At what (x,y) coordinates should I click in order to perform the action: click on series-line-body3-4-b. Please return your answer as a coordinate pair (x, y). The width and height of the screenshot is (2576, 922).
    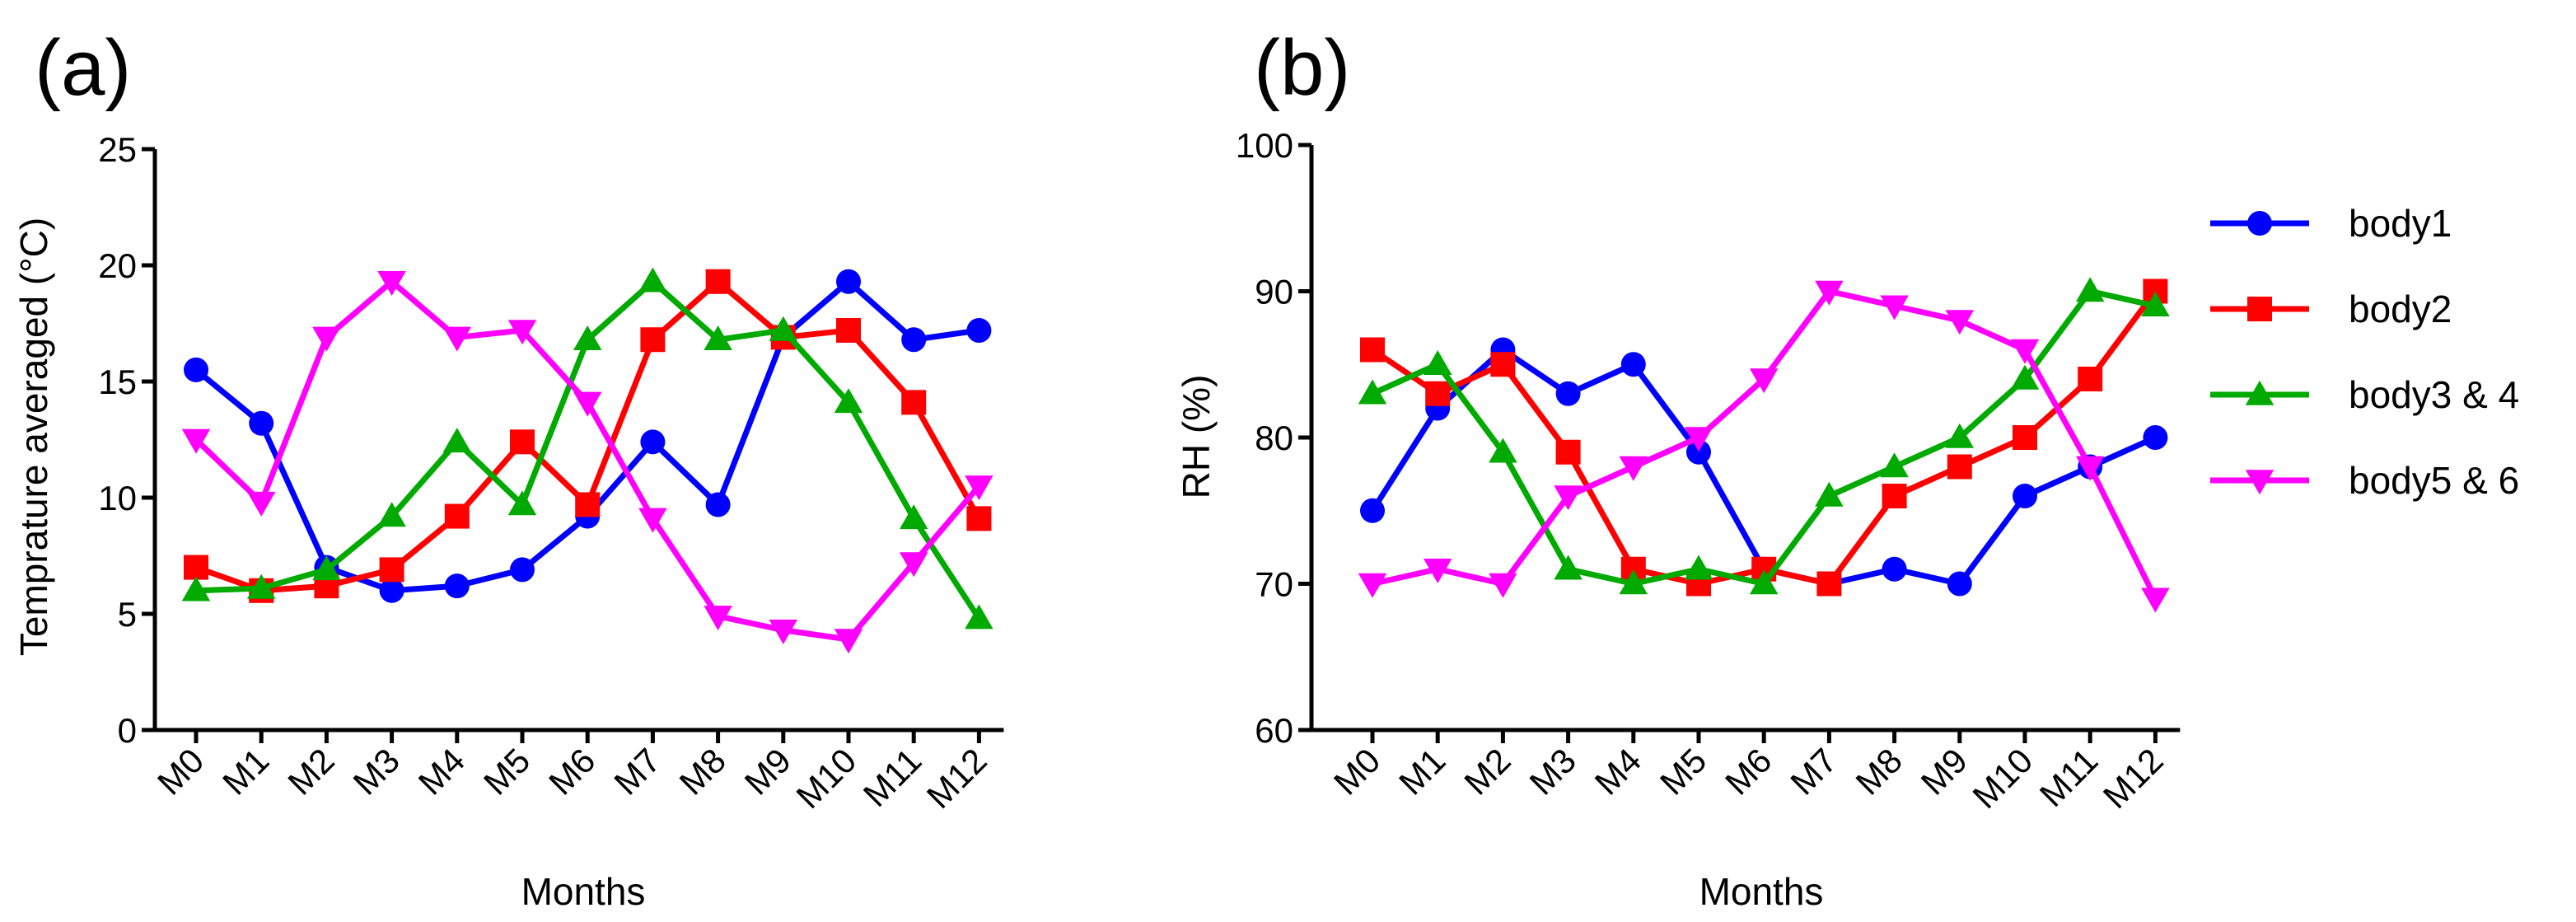
    Looking at the image, I should click on (1764, 438).